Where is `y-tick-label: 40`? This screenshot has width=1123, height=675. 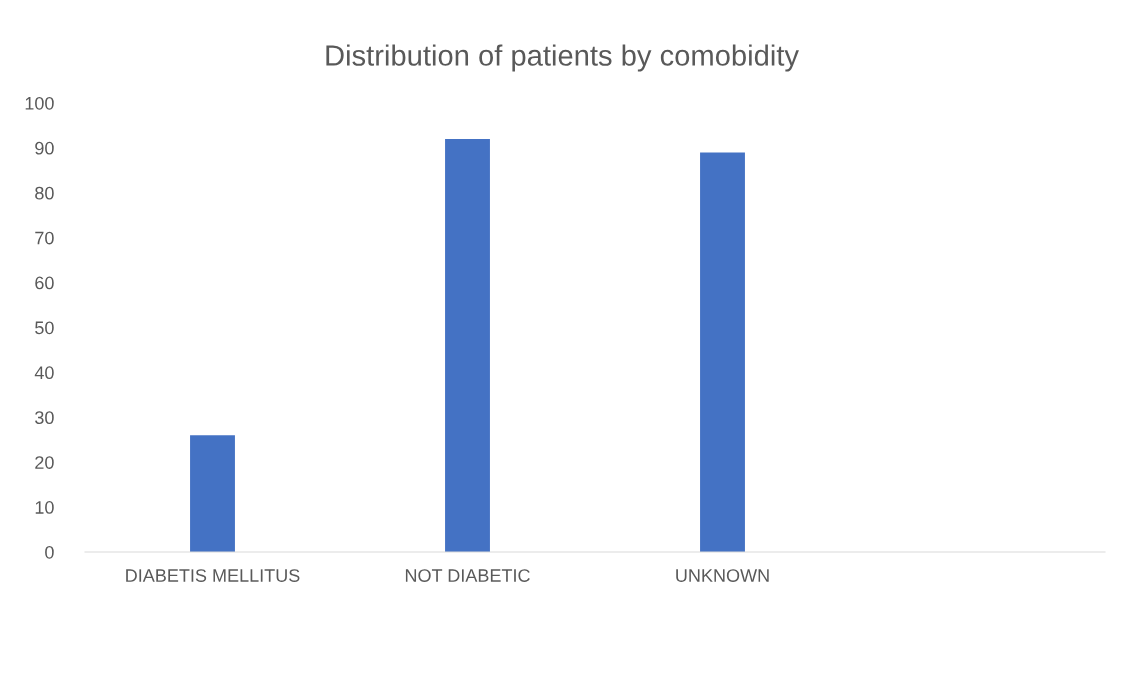
y-tick-label: 40 is located at coordinates (44, 373).